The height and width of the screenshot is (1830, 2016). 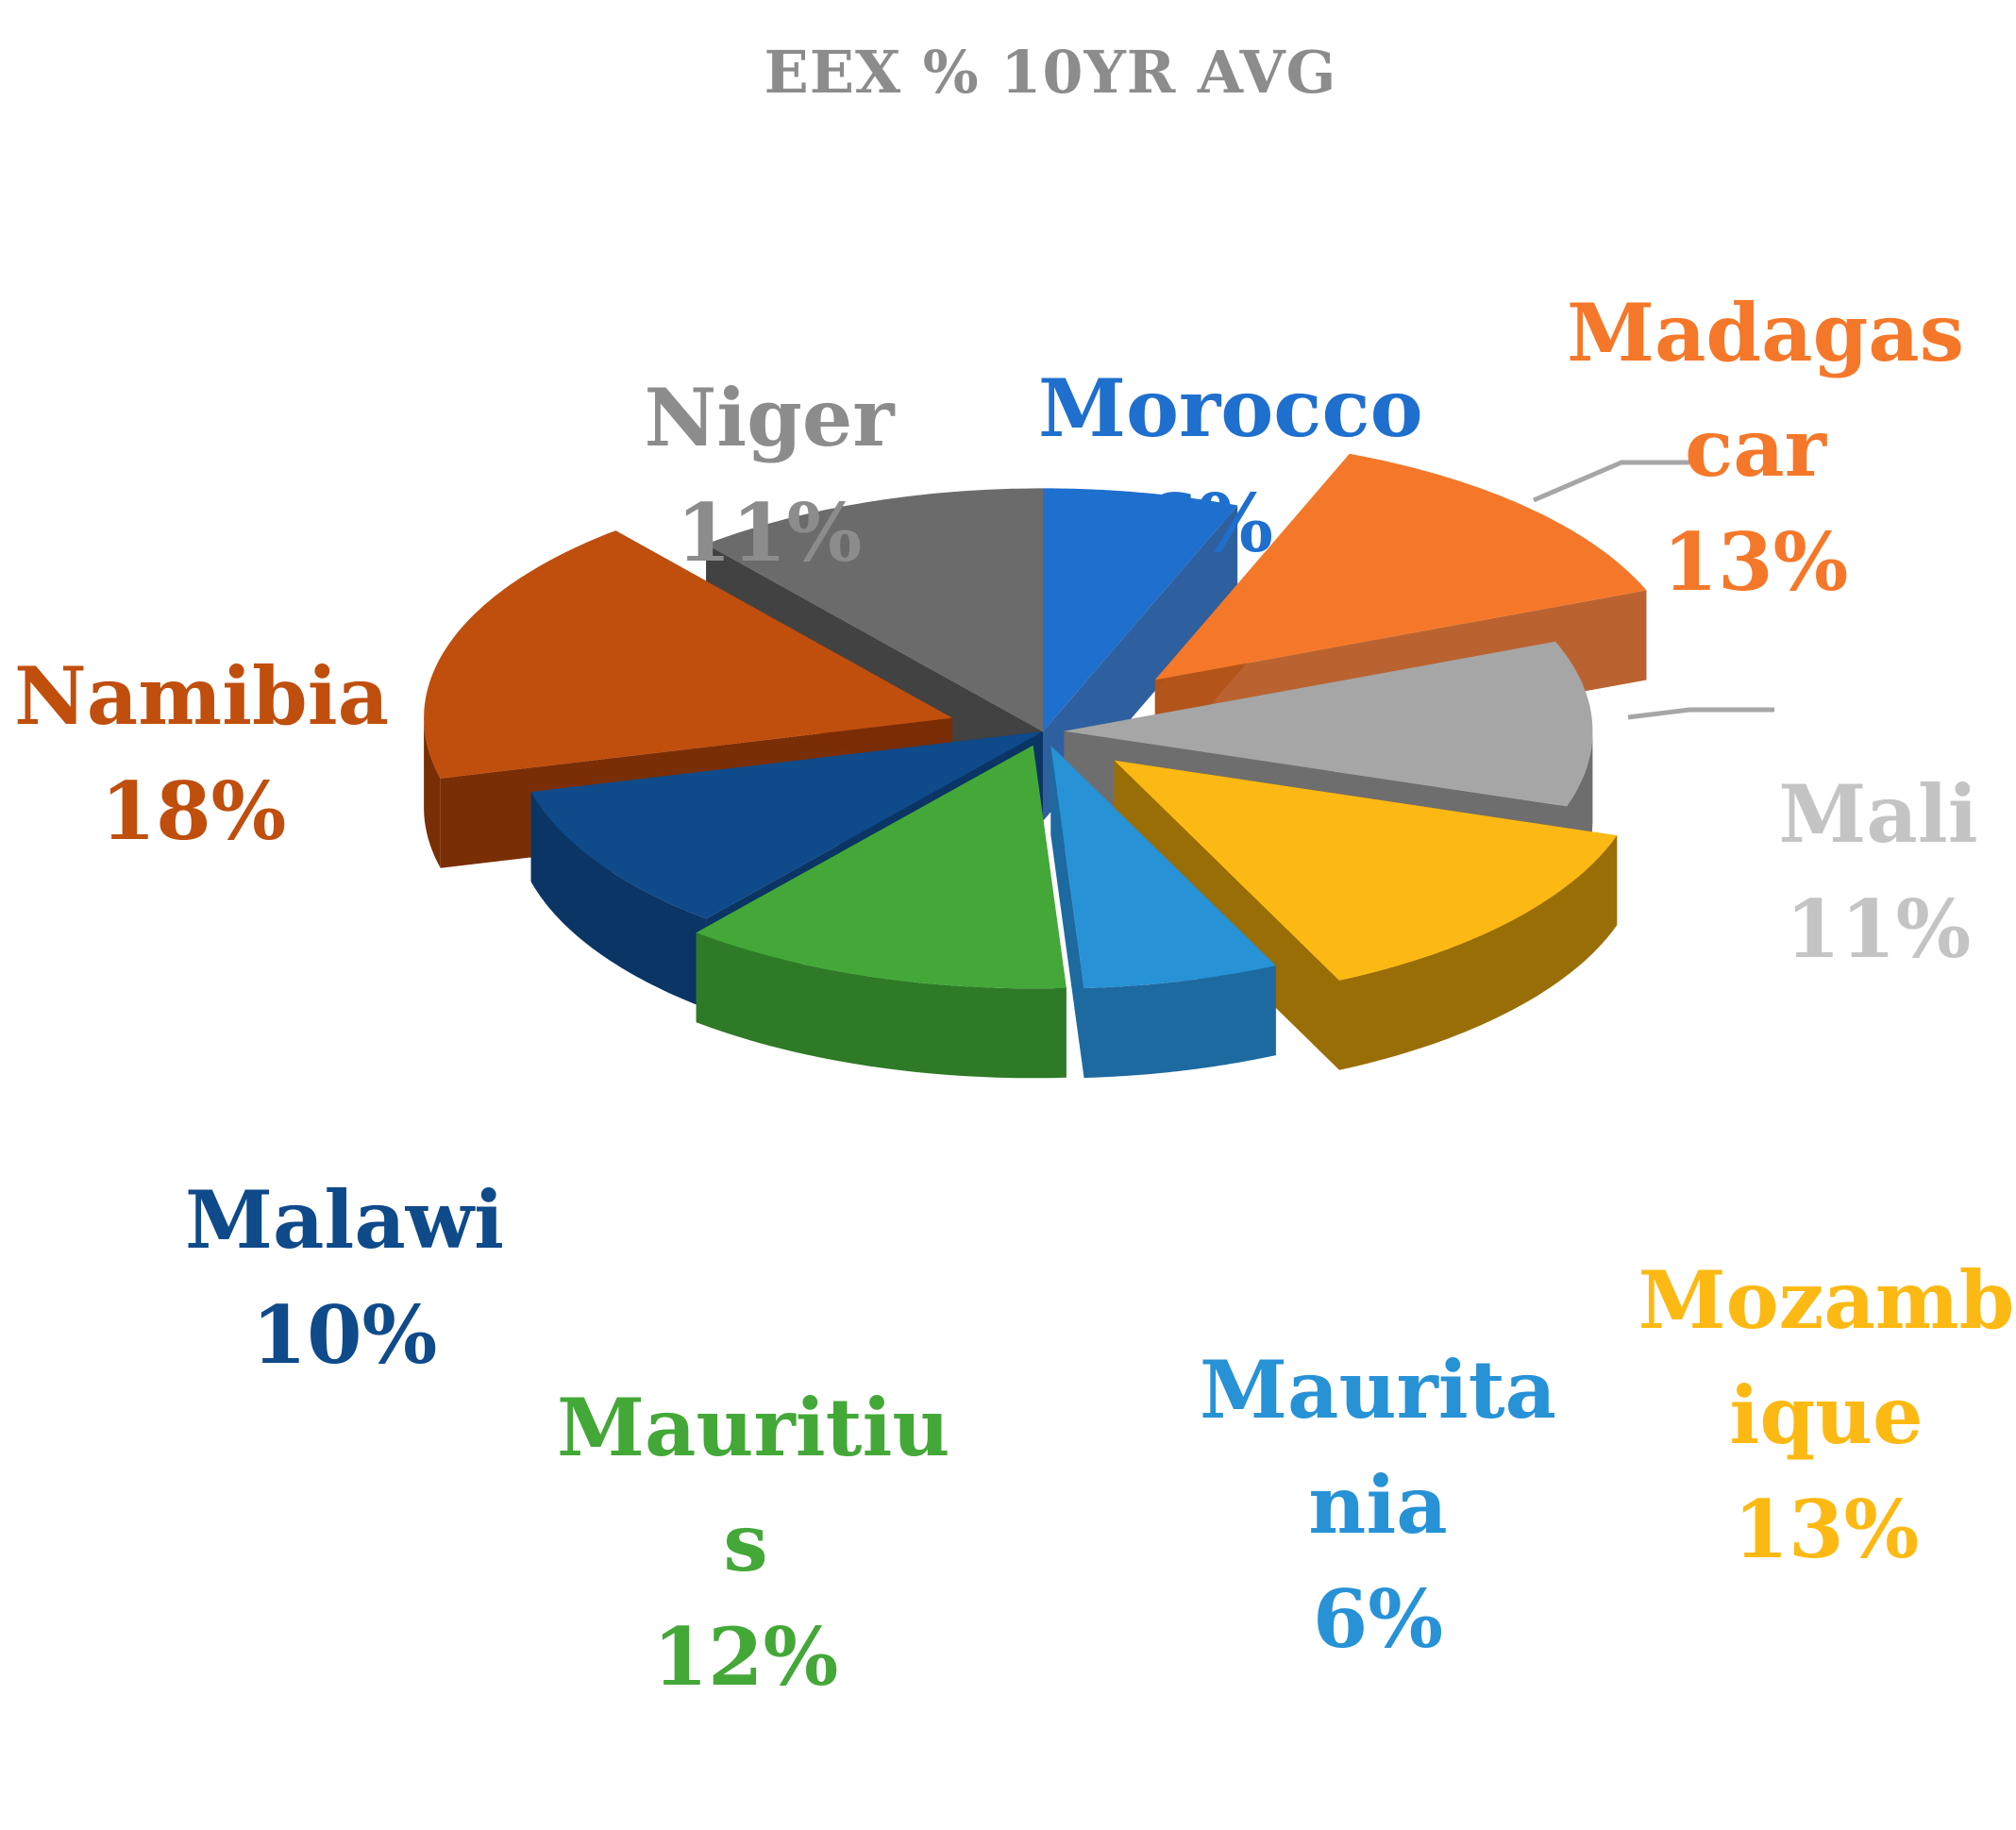 What do you see at coordinates (1050, 72) in the screenshot?
I see `chart-title: EEX % 10YR AVG` at bounding box center [1050, 72].